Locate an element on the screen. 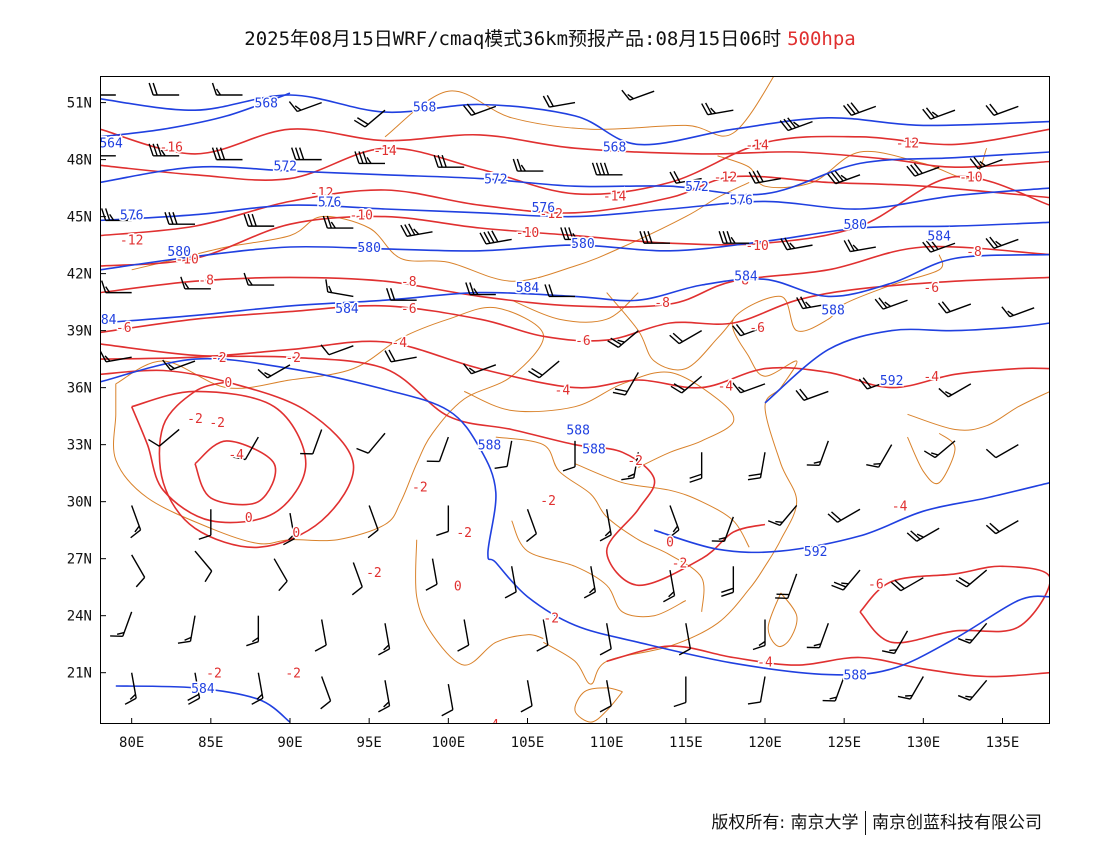 The height and width of the screenshot is (850, 1100). lat-tick-label: 39N is located at coordinates (79, 332).